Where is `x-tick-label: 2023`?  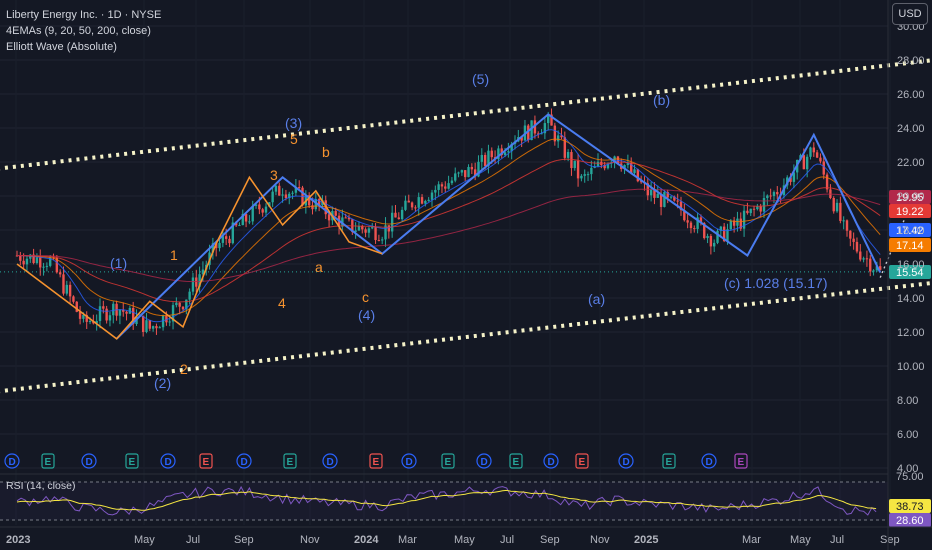 x-tick-label: 2023 is located at coordinates (18, 540).